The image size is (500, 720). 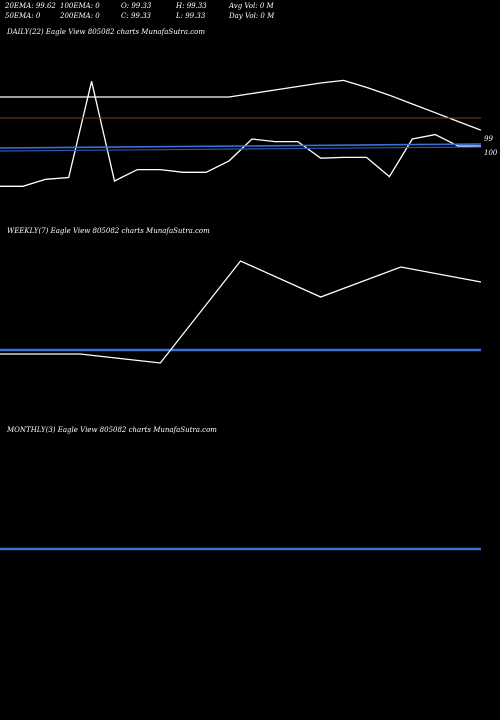 What do you see at coordinates (136, 16) in the screenshot?
I see `stat-close: C: 99.33` at bounding box center [136, 16].